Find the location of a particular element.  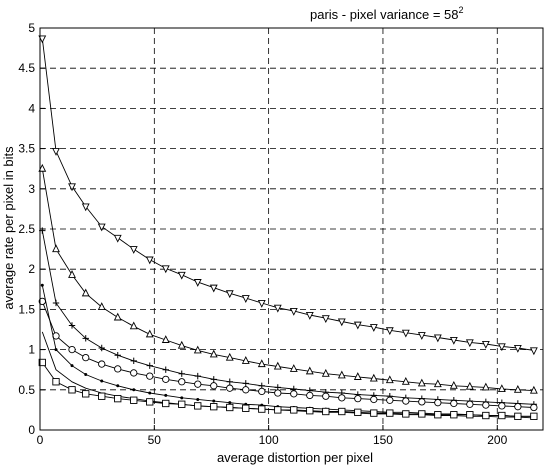

y-tick-label-2: 1 is located at coordinates (31, 350).